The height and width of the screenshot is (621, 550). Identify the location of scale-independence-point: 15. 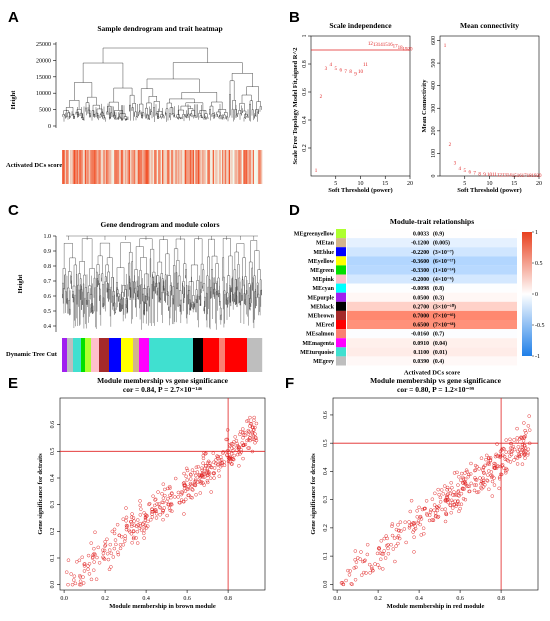
(386, 45).